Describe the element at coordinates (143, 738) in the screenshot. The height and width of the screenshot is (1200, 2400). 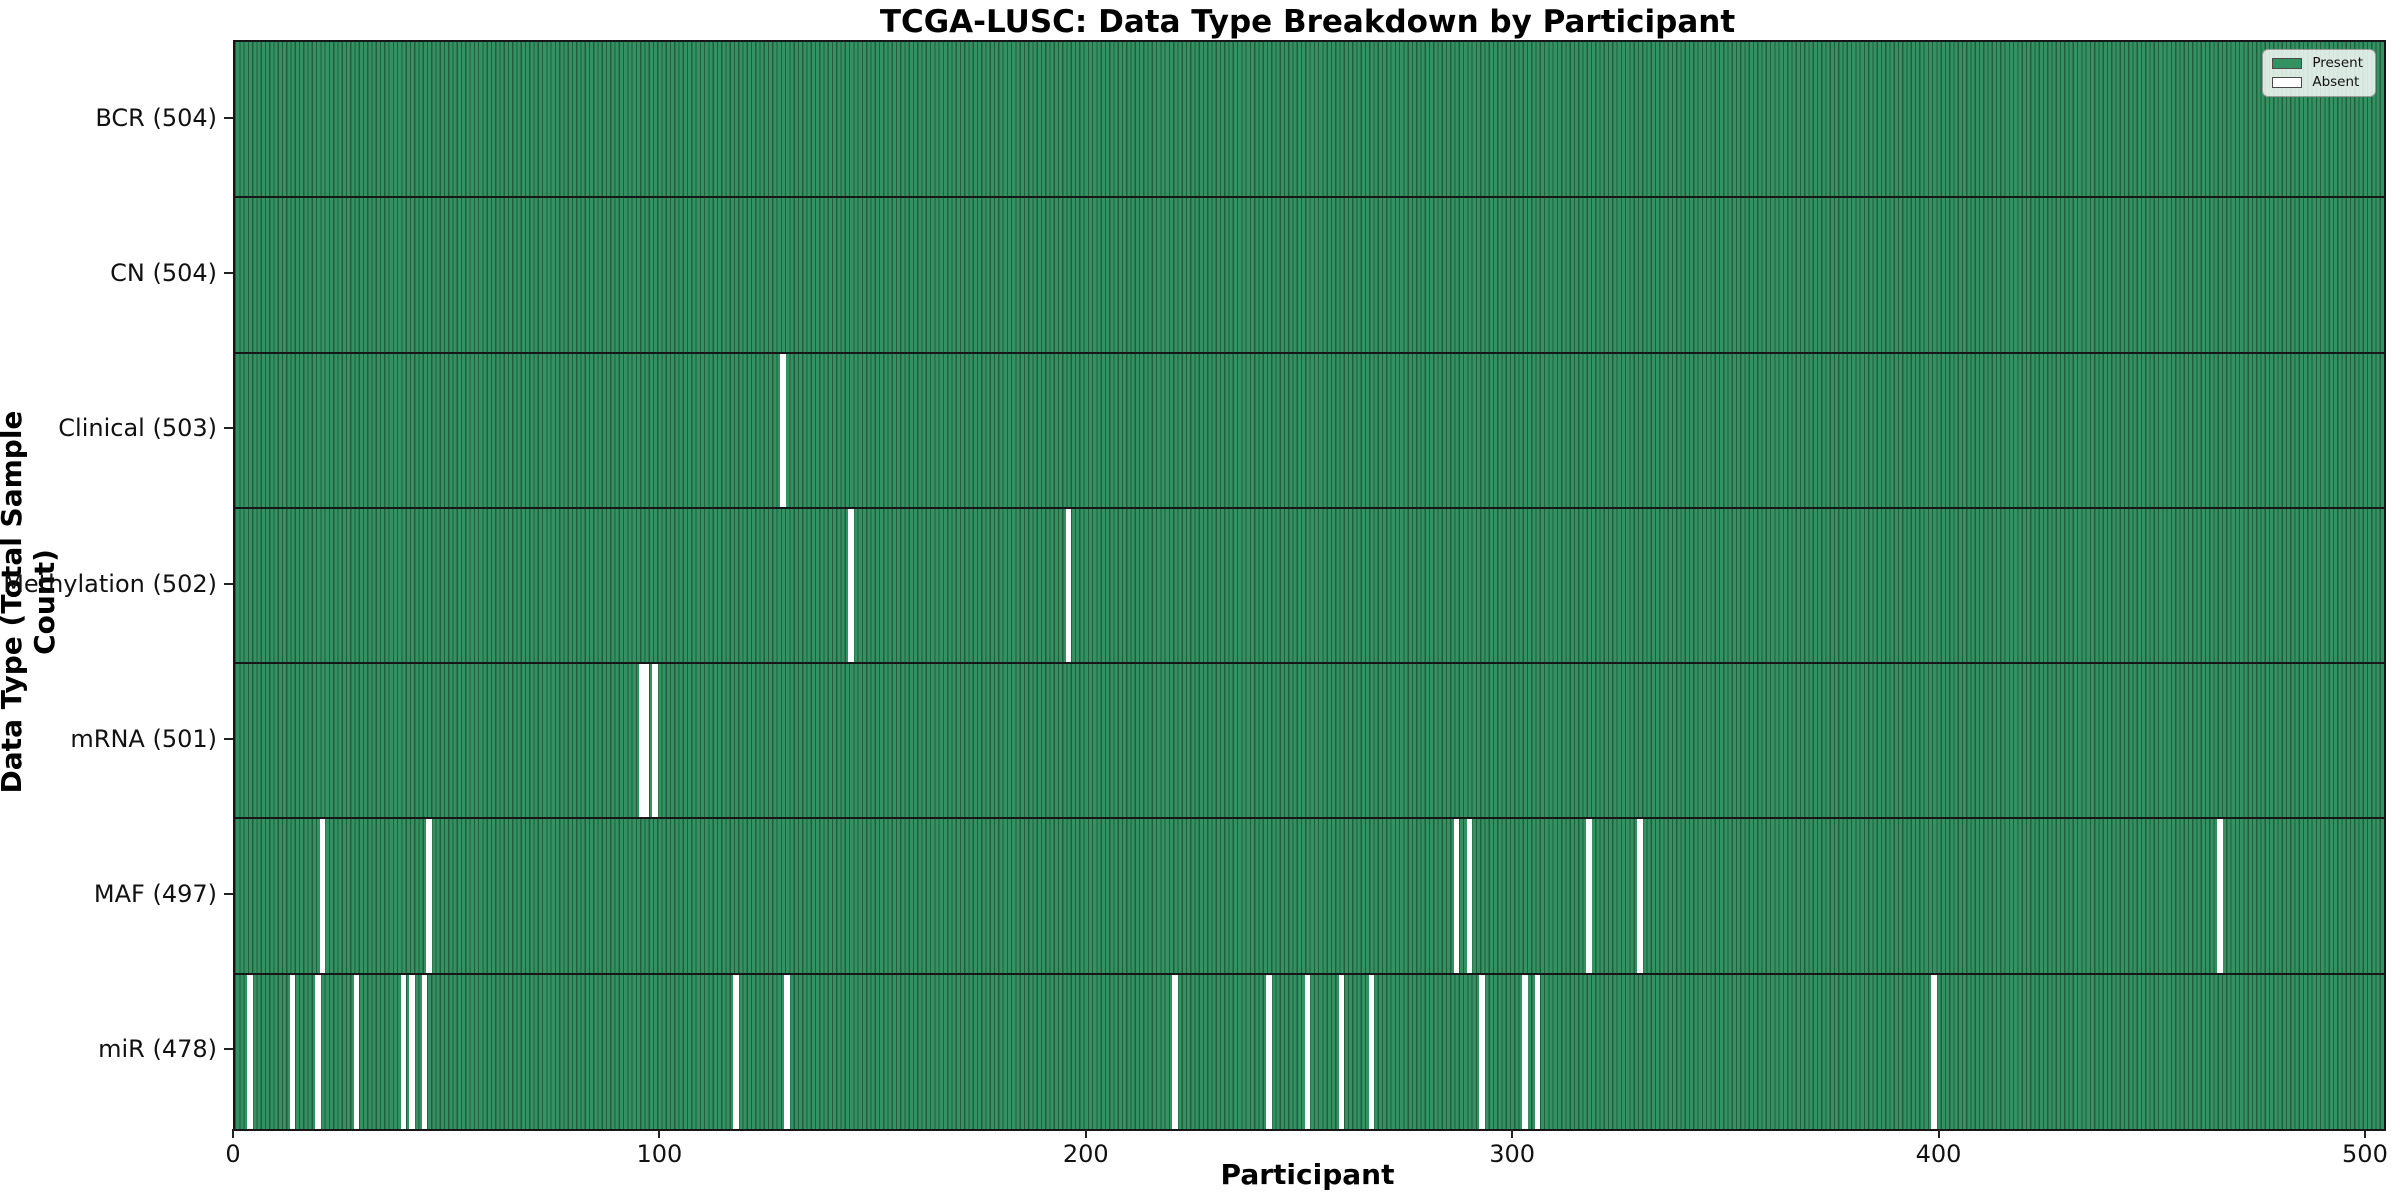
I see `y-tick-label-mrna: mRNA (501)` at that location.